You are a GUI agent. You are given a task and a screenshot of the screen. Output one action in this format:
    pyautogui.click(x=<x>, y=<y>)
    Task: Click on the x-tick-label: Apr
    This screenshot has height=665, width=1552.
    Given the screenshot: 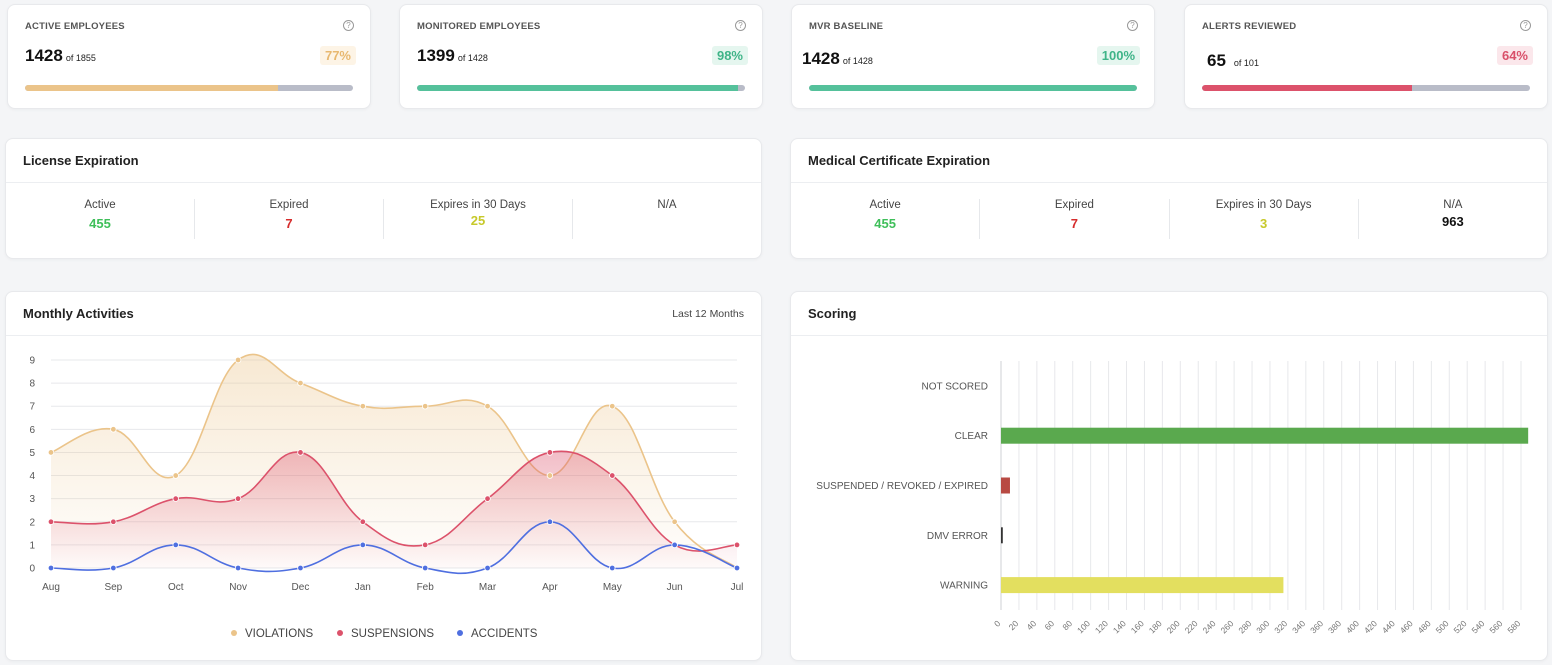 What is the action you would take?
    pyautogui.click(x=550, y=587)
    